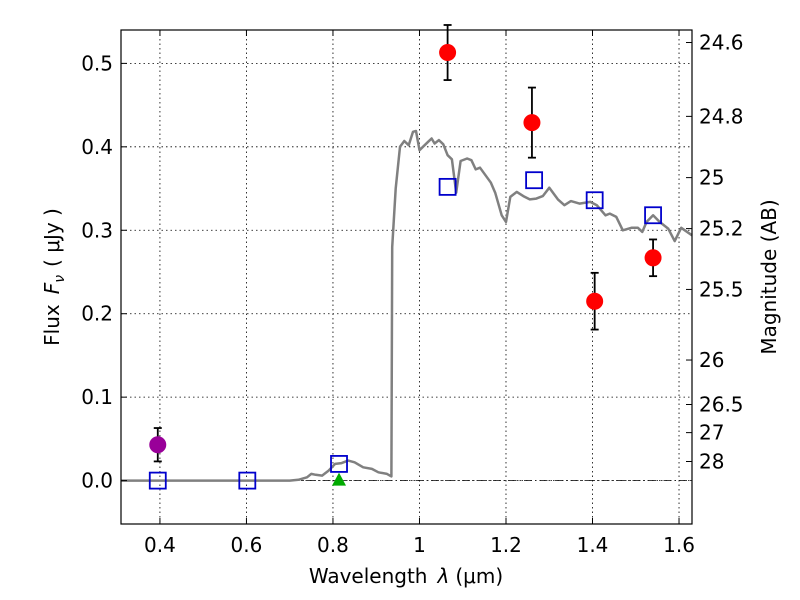  I want to click on x-tick-label: 1.6, so click(679, 545).